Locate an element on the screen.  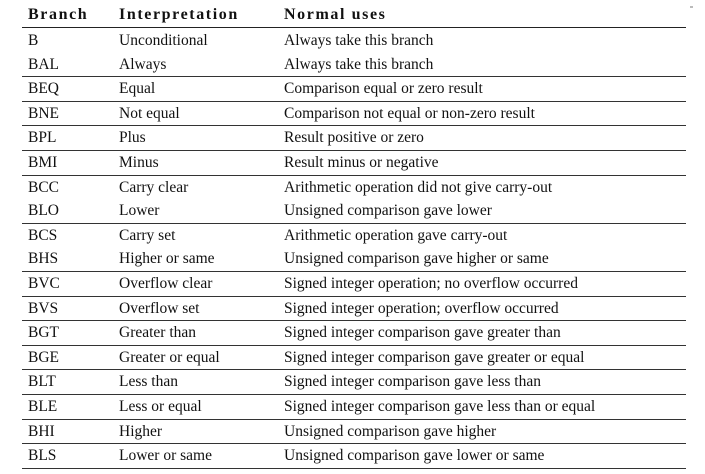
branch-cell: BLO is located at coordinates (43, 211).